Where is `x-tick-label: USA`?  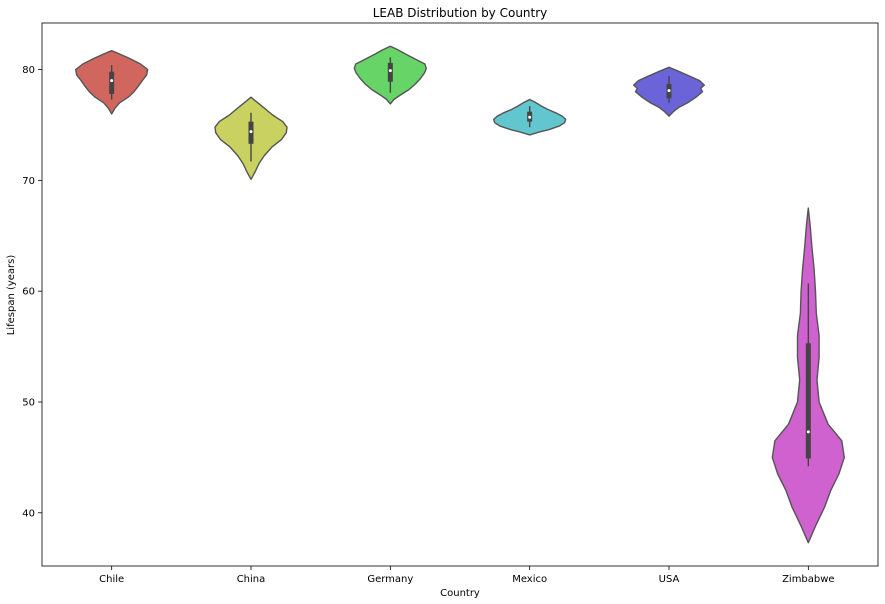
x-tick-label: USA is located at coordinates (669, 579).